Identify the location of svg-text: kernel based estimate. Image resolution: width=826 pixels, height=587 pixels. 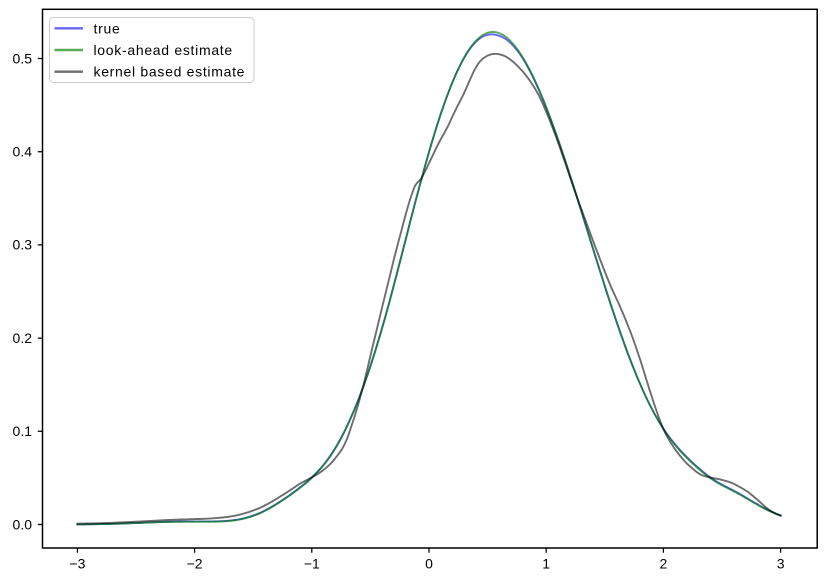
(170, 72).